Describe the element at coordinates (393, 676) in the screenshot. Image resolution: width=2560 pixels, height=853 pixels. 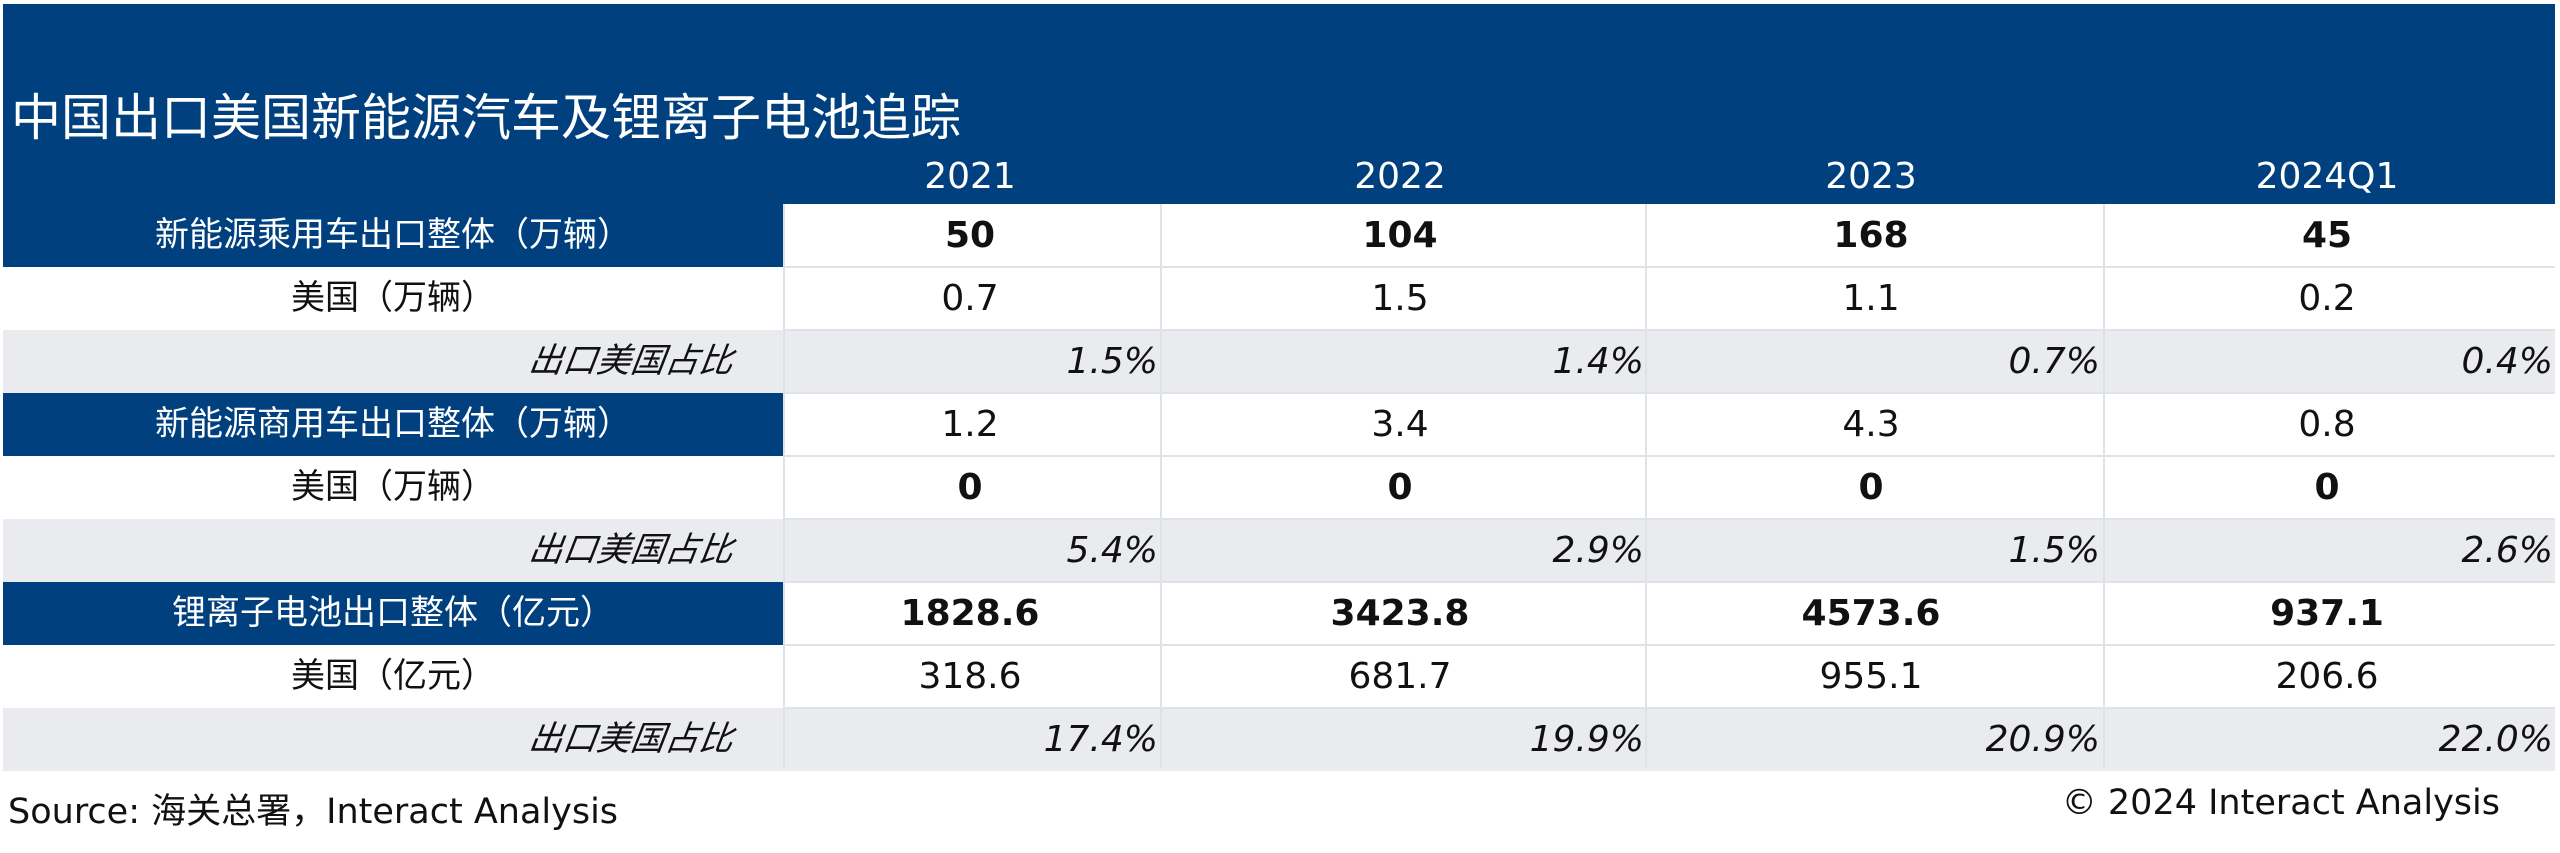
I see `row-label: 美国（亿元）` at that location.